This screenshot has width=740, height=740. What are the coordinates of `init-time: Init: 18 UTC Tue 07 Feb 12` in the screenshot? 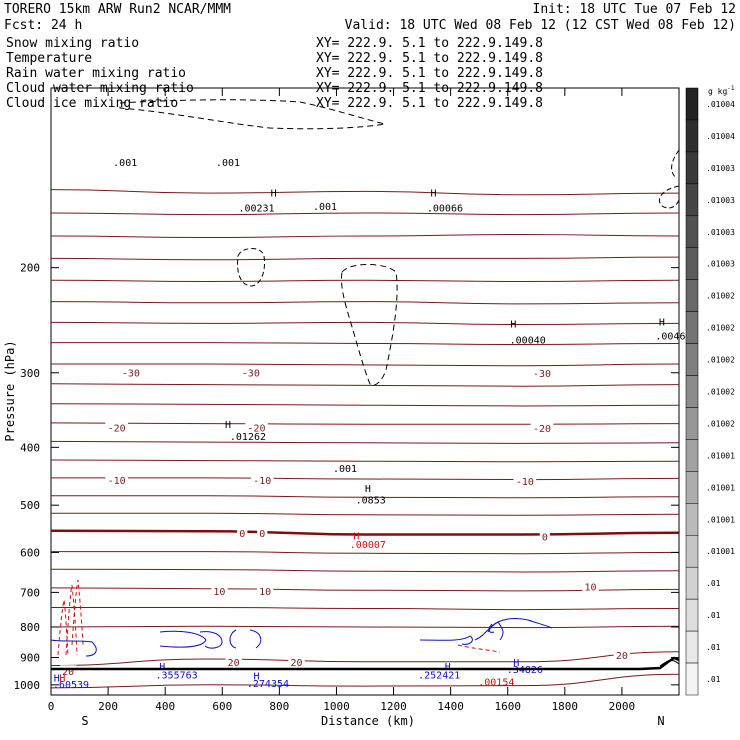 It's located at (635, 9).